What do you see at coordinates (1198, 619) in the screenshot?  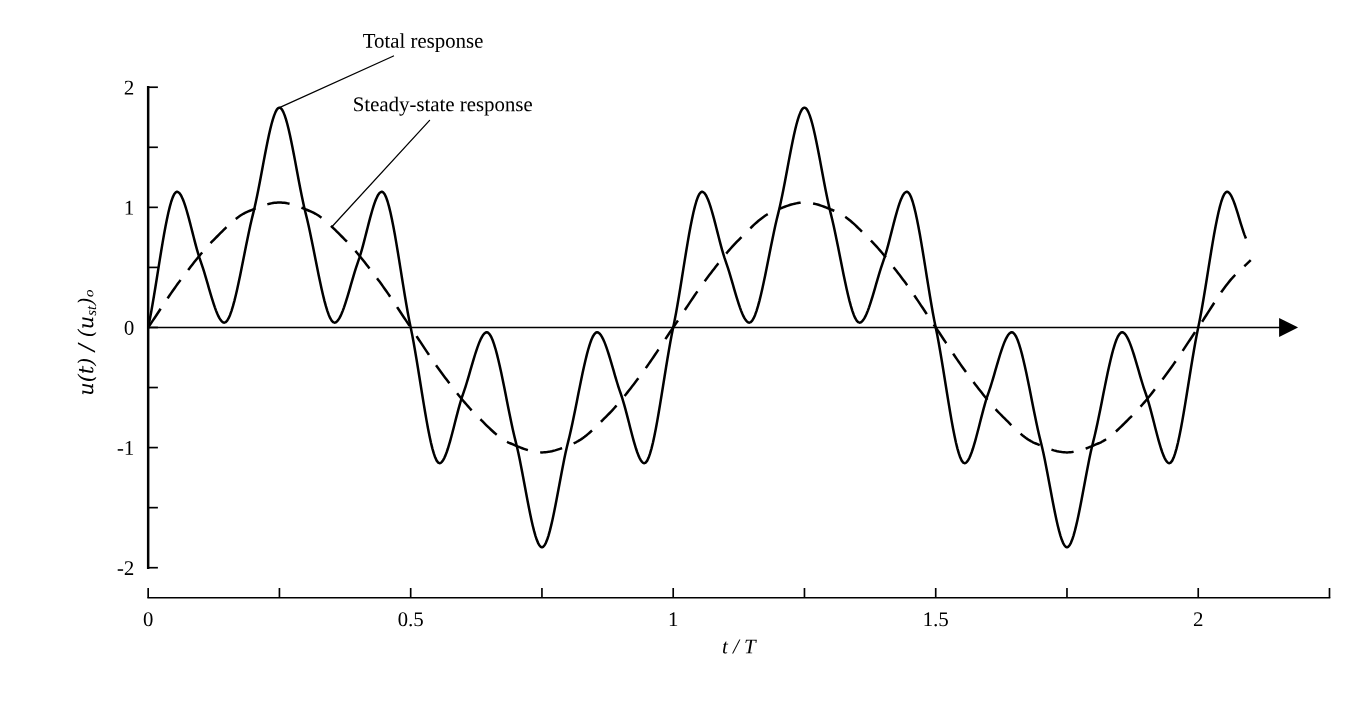 I see `x-tick-label: 2` at bounding box center [1198, 619].